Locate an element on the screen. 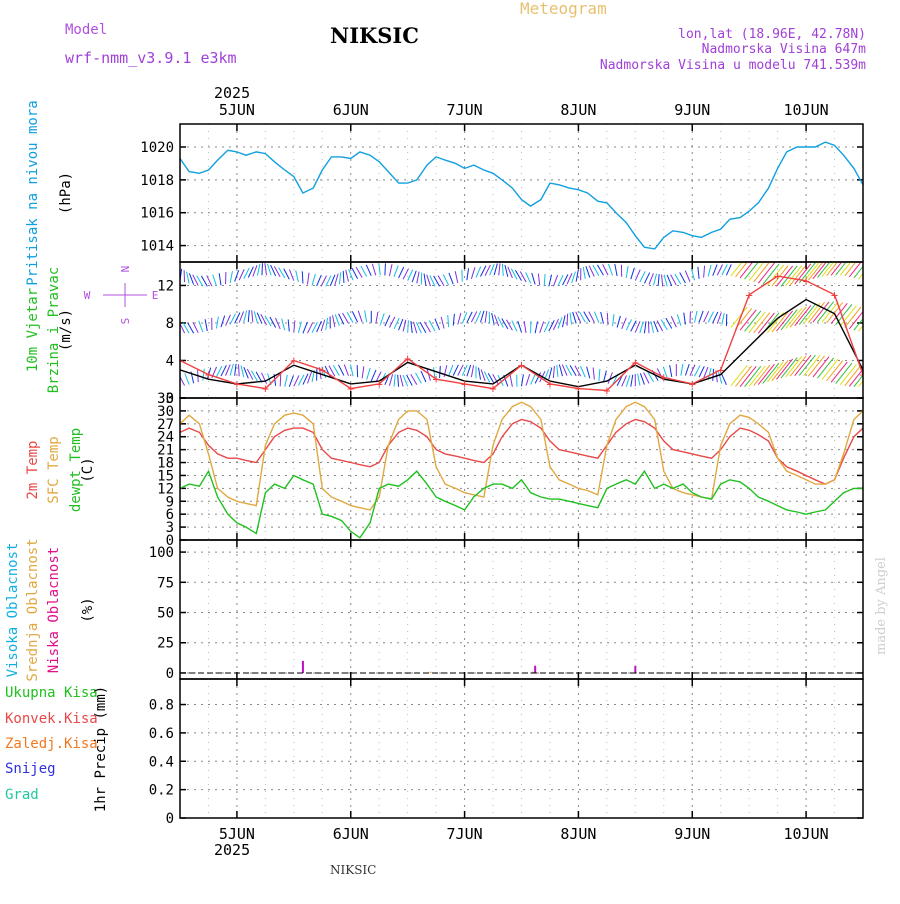  day-label-top: 10JUN is located at coordinates (806, 110).